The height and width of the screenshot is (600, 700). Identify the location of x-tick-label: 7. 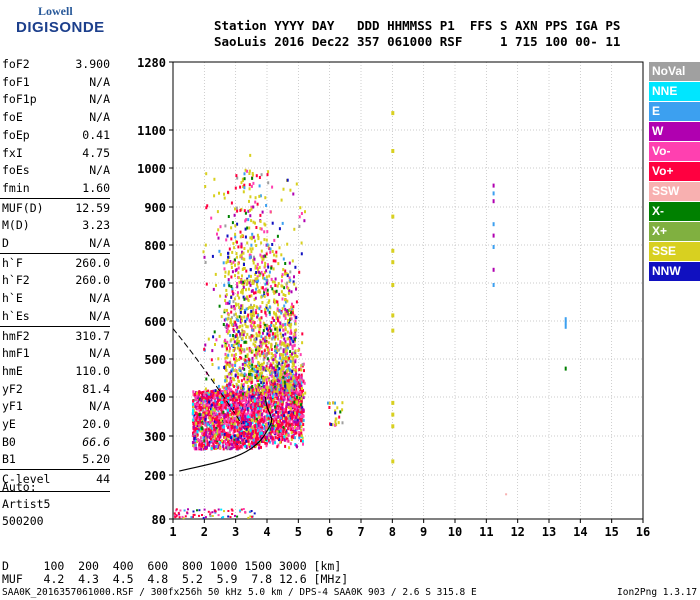
(360, 532).